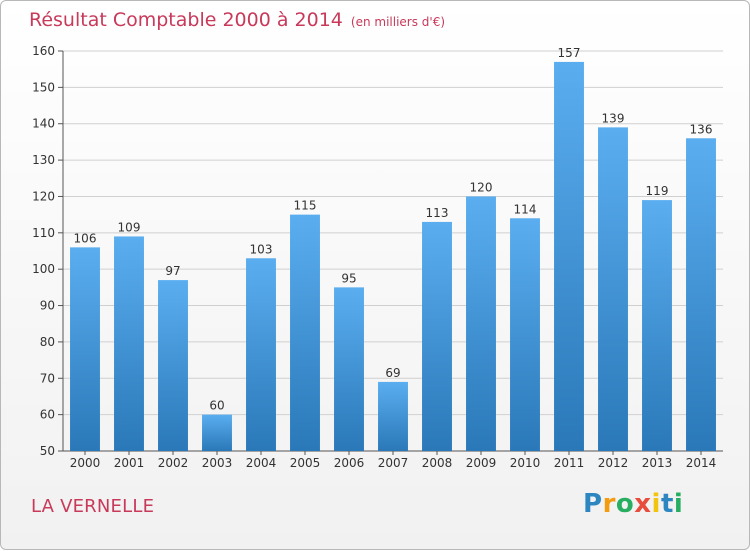  Describe the element at coordinates (525, 463) in the screenshot. I see `x-tick-label: 2010` at that location.